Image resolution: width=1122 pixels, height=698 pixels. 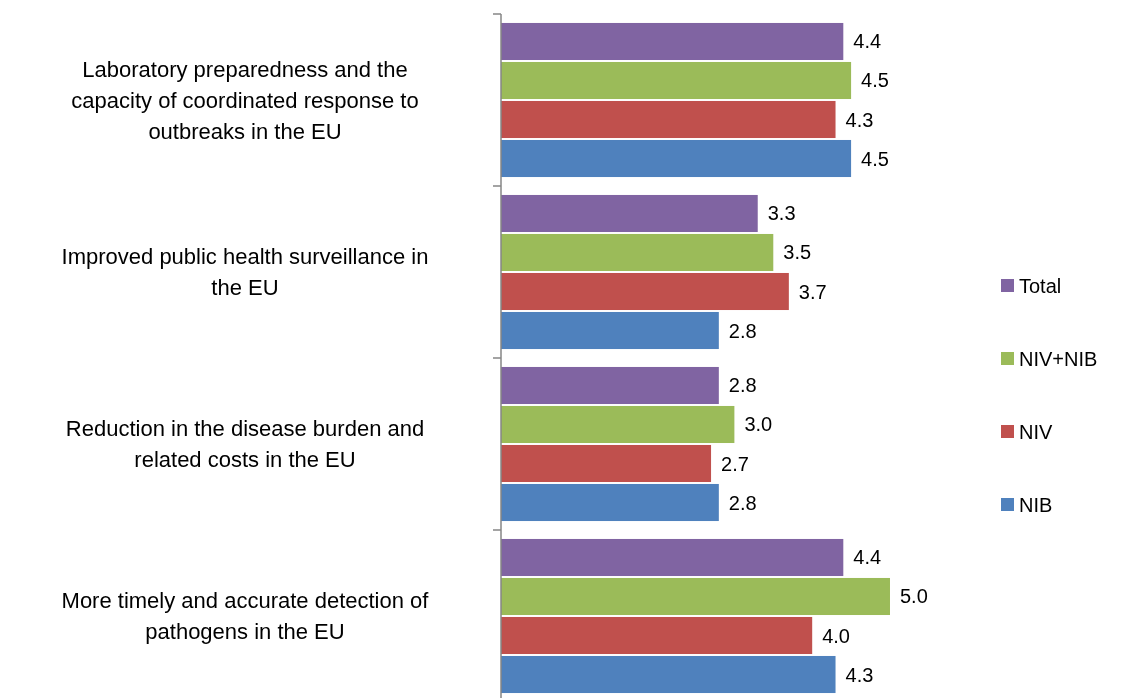 I want to click on legend-label: Total, so click(x=1040, y=286).